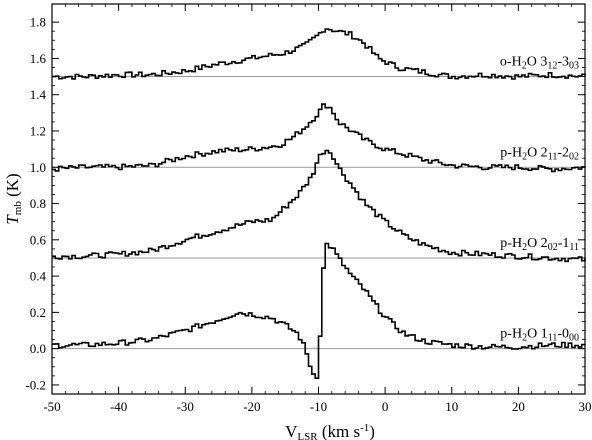 Image resolution: width=592 pixels, height=440 pixels. Describe the element at coordinates (563, 334) in the screenshot. I see `series-label-part: -0` at that location.